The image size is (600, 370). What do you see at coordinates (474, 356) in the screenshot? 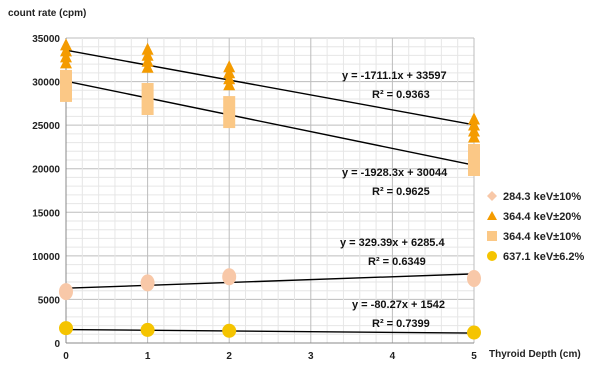
I see `x-tick-label: 5` at bounding box center [474, 356].